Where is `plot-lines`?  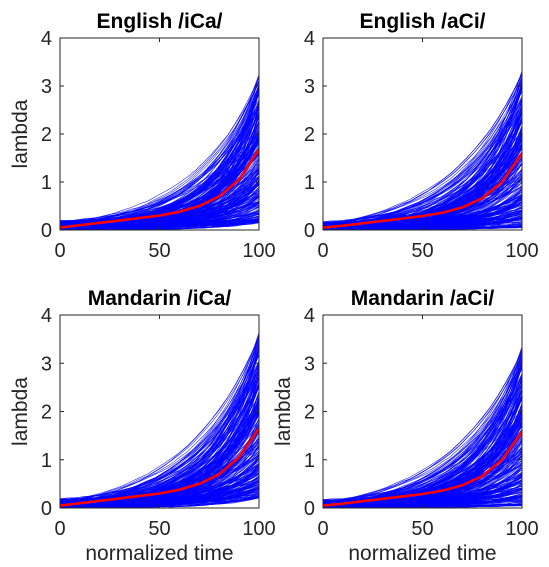
plot-lines is located at coordinates (159, 152).